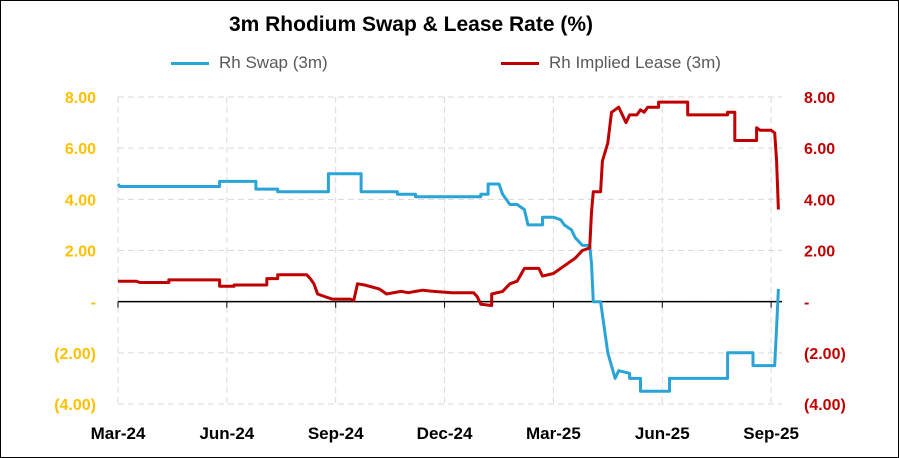 This screenshot has height=458, width=899. Describe the element at coordinates (118, 433) in the screenshot. I see `x-tick-0: Mar-24` at that location.